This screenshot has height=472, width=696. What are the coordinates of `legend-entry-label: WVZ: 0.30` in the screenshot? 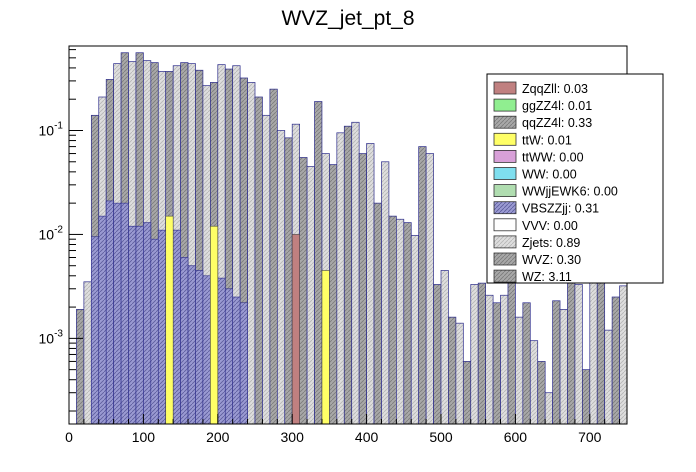 It's located at (551, 260).